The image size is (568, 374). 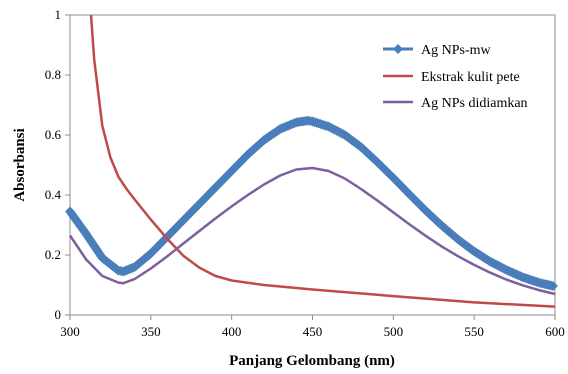 I want to click on y-axis-title: Absorbansi, so click(x=20, y=164).